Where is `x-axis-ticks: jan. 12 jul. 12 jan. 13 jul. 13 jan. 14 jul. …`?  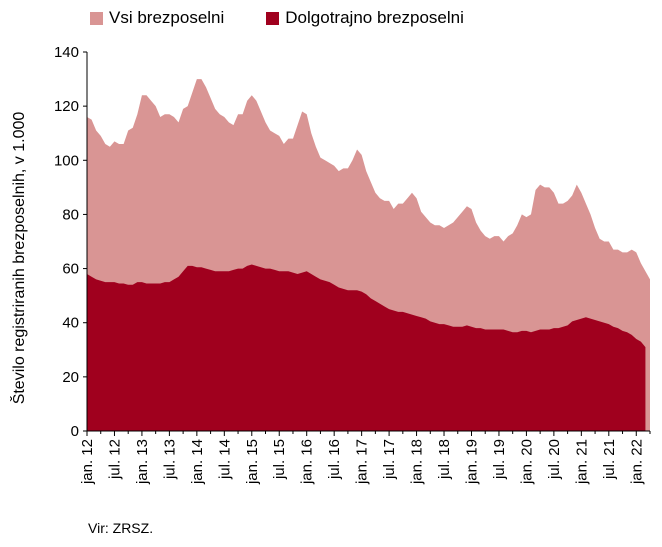
x-axis-ticks: jan. 12 jul. 12 jan. 13 jul. 13 jan. 14 jul. … is located at coordinates (365, 458).